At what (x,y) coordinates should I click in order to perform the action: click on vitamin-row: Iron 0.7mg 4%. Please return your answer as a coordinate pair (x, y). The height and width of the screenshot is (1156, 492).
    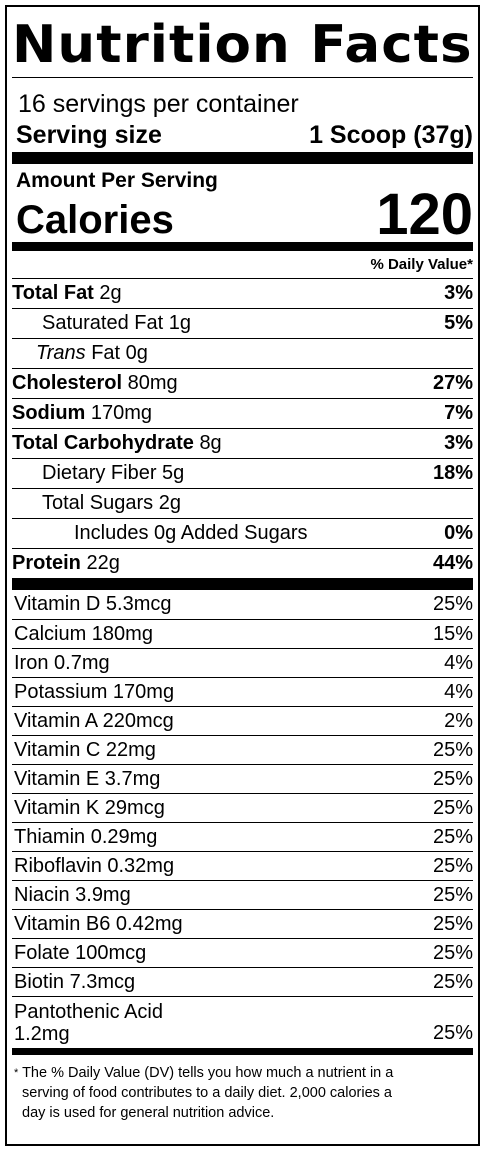
    Looking at the image, I should click on (242, 662).